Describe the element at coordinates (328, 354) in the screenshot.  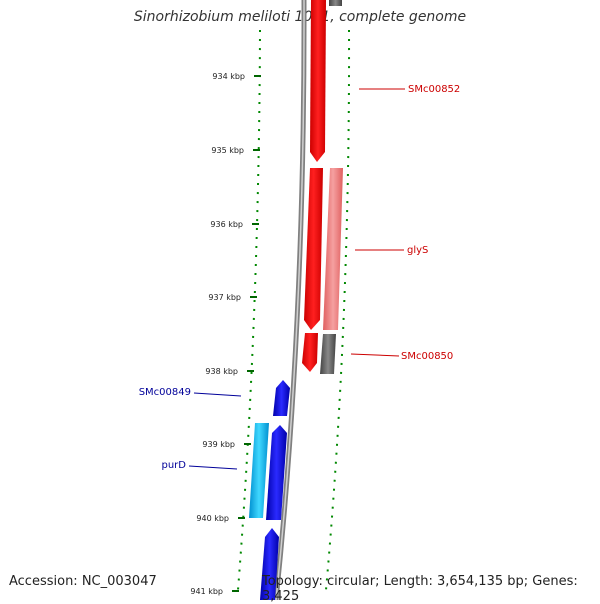
I see `gene-smc00850` at that location.